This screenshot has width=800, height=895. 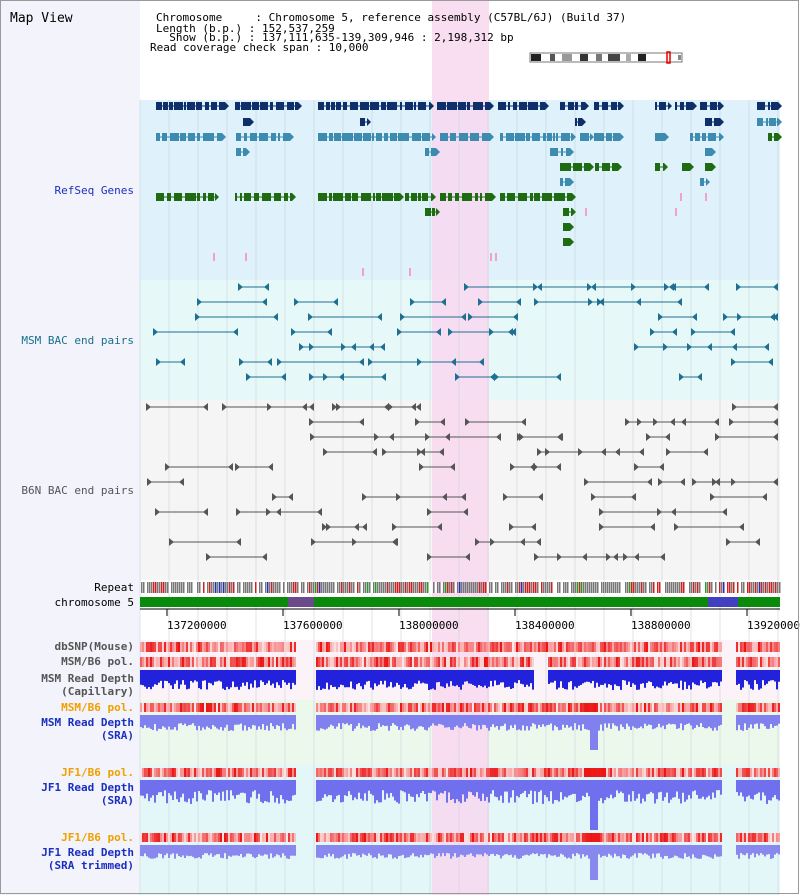 I want to click on chromosome-ideogram, so click(x=606, y=57).